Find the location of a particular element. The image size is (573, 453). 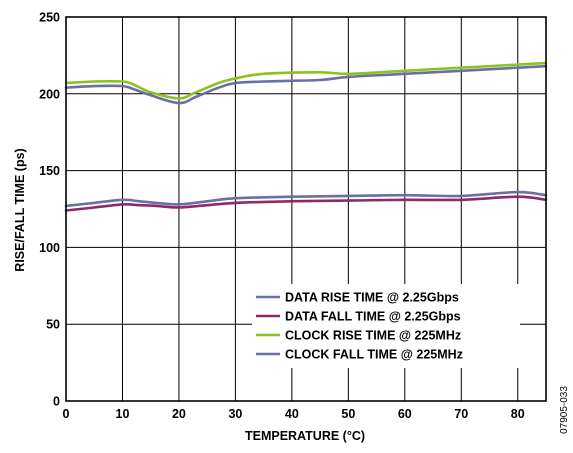

legend-item-data-rise: DATA RISE TIME @ 2.25Gbps is located at coordinates (357, 298).